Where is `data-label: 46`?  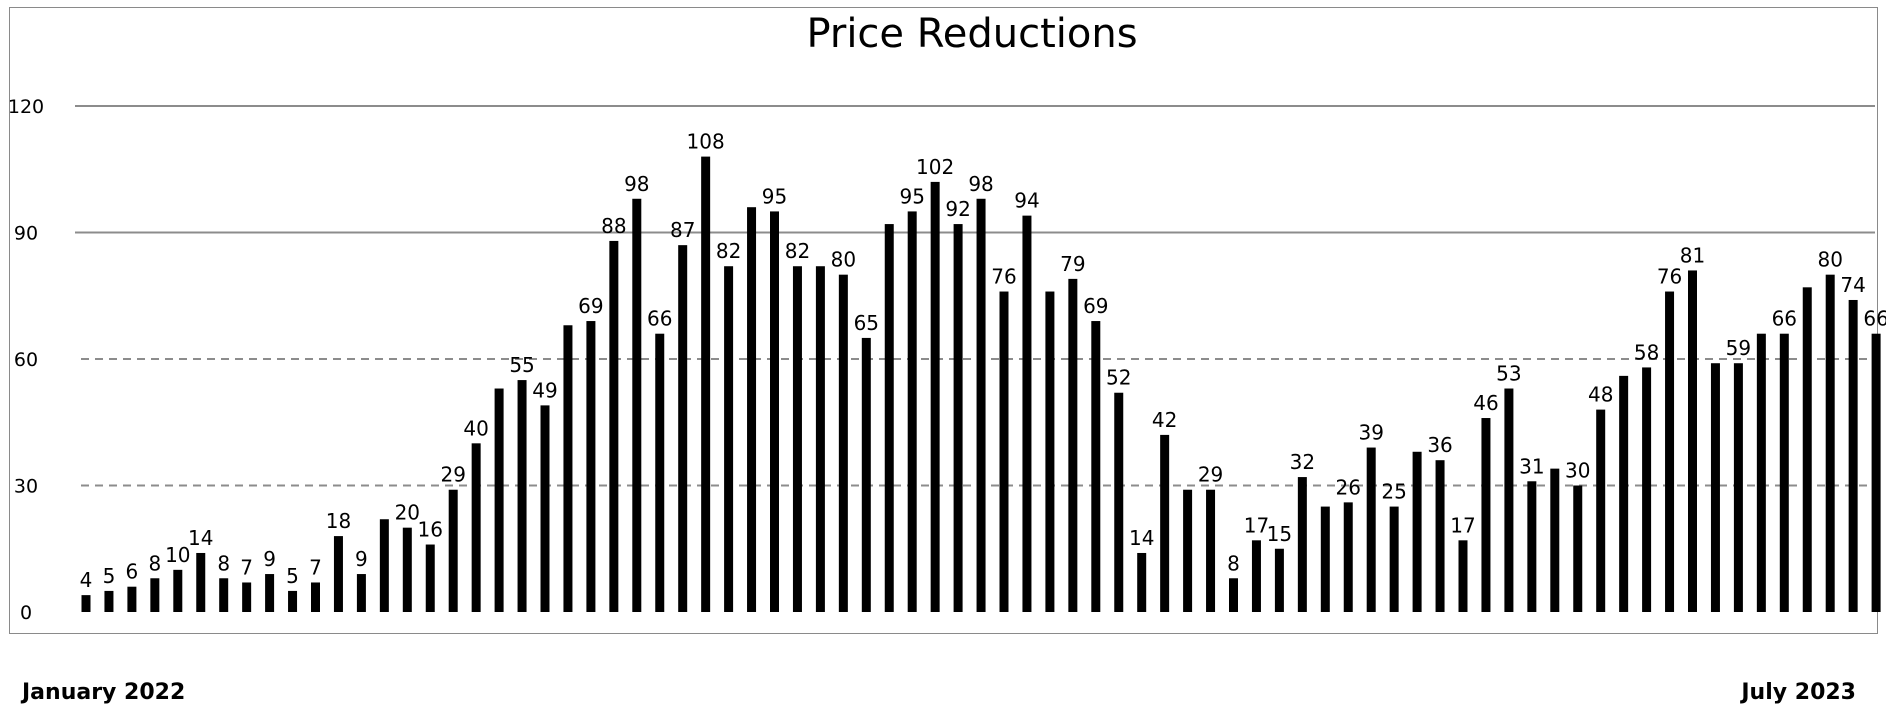 data-label: 46 is located at coordinates (1485, 403).